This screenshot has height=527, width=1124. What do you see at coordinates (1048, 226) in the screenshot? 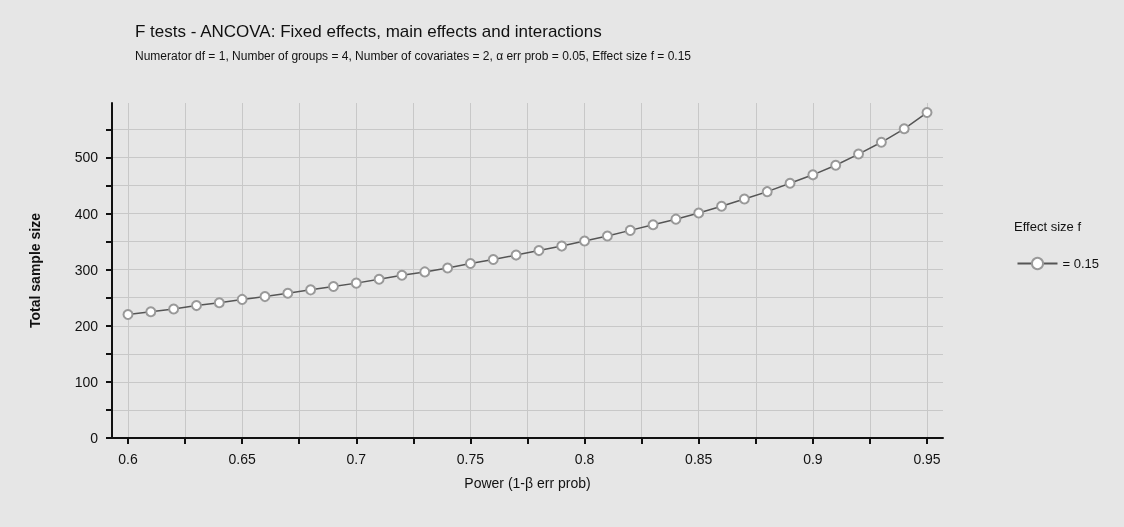
I see `legend-title: Effect size f` at bounding box center [1048, 226].